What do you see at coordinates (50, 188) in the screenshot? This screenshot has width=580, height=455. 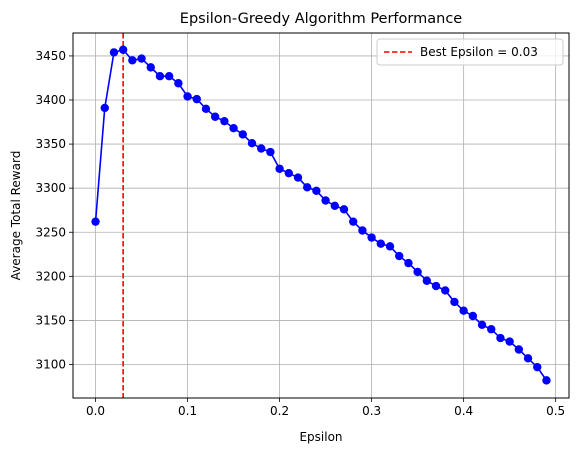 I see `y-tick-label: 3300` at bounding box center [50, 188].